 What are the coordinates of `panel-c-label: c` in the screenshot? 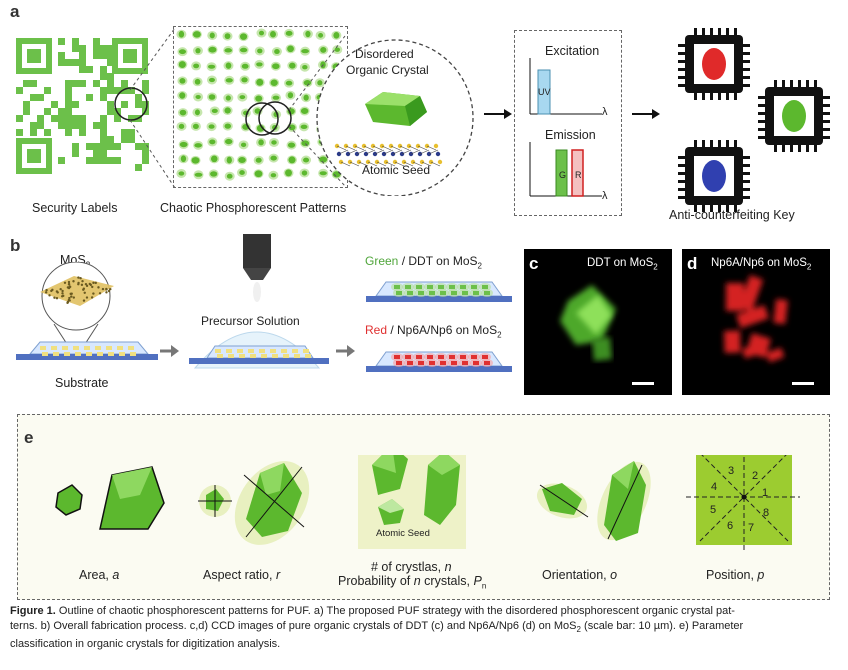 It's located at (534, 263).